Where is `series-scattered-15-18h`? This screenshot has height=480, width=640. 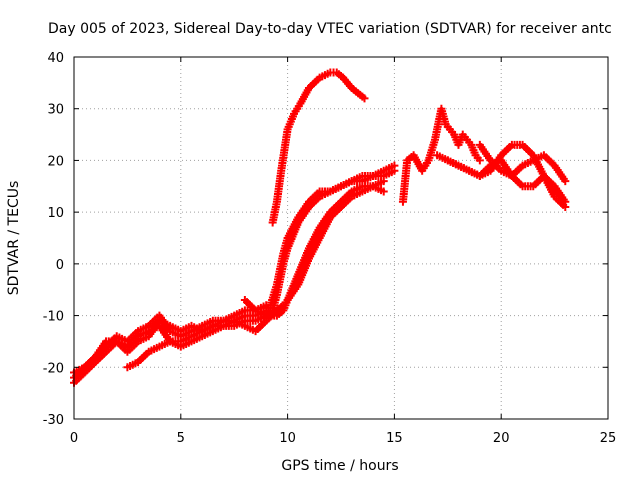
series-scattered-15-18h is located at coordinates (441, 155).